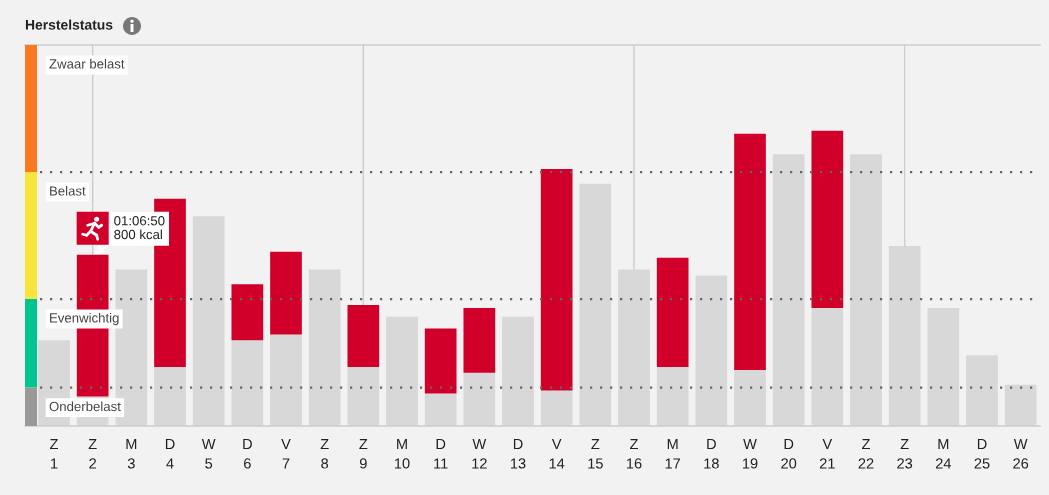  Describe the element at coordinates (131, 454) in the screenshot. I see `x-tick-label: M 3` at that location.